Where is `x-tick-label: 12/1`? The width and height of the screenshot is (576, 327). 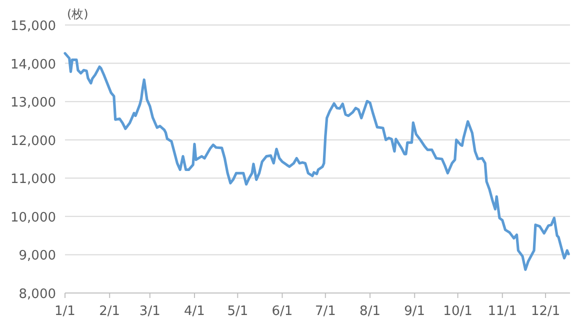
x-tick-label: 12/1 is located at coordinates (545, 311).